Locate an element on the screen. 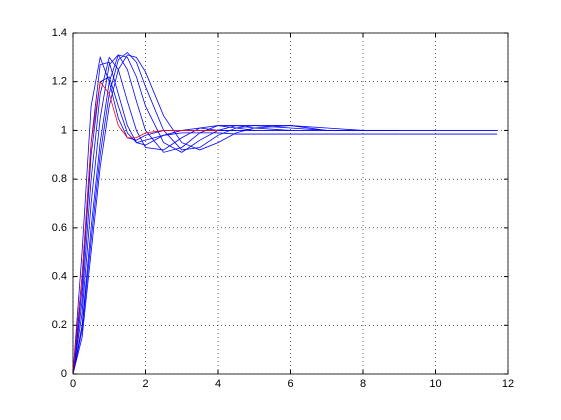 The image size is (561, 420). x-tick-label: 12 is located at coordinates (508, 384).